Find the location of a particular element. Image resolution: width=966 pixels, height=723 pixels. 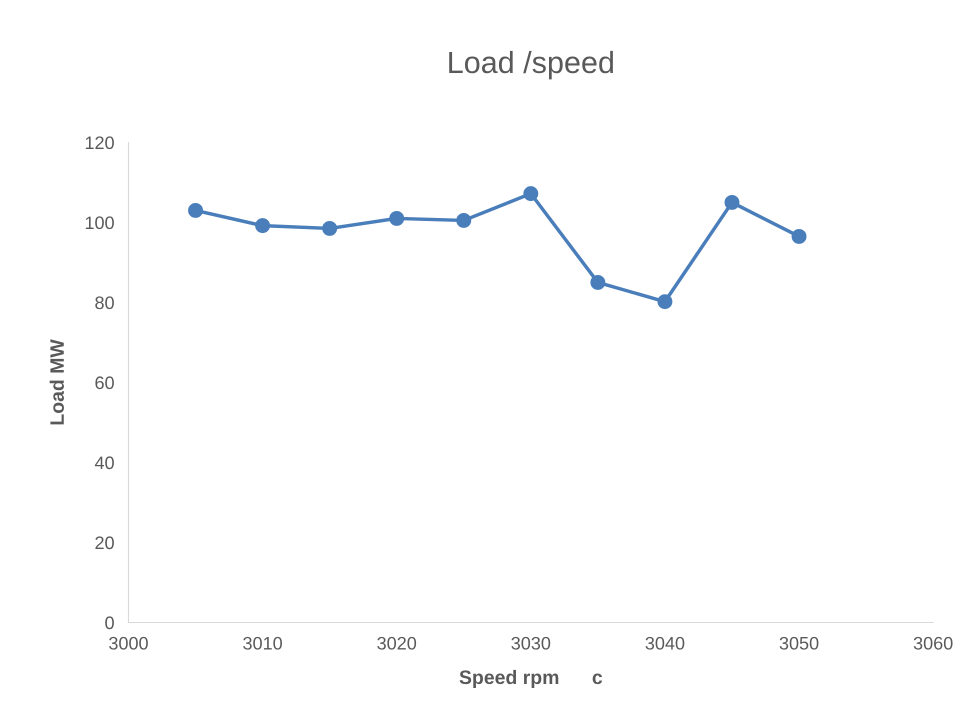

y-axis-title: Load MW is located at coordinates (57, 381).